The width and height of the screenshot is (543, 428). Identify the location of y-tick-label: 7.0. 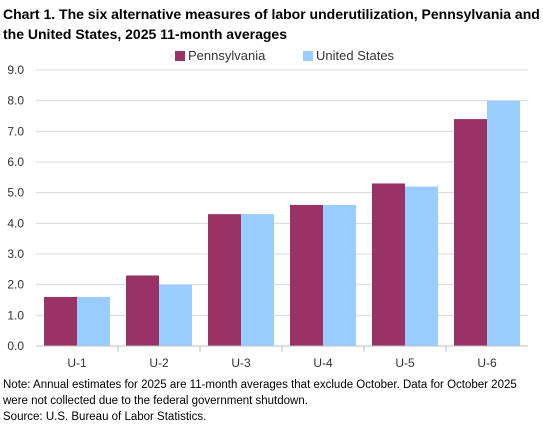
(15, 131).